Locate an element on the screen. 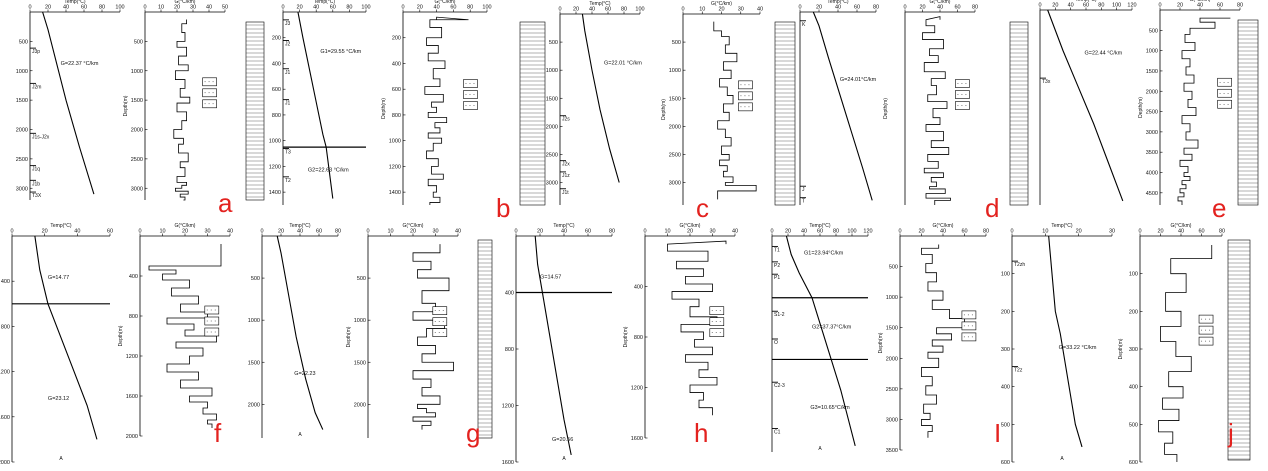 This screenshot has width=1268, height=471. panel-c-temp-y-tick-label: 2000 is located at coordinates (552, 127).